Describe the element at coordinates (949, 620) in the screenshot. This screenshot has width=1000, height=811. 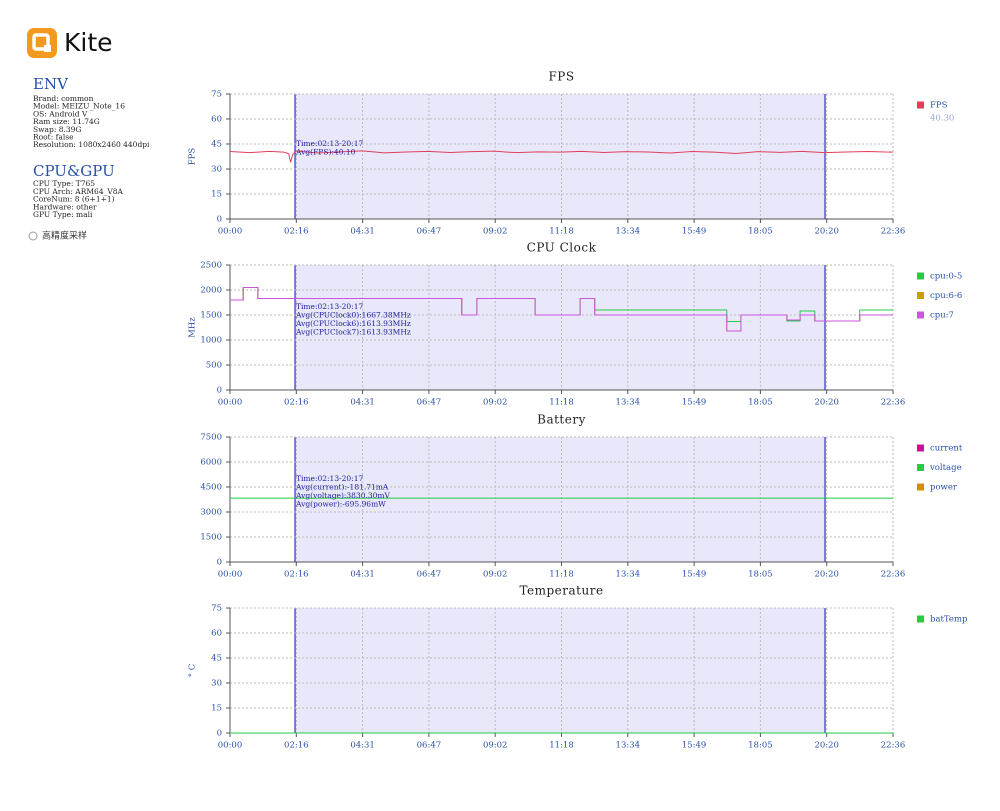
I see `legend-label: batTemp` at that location.